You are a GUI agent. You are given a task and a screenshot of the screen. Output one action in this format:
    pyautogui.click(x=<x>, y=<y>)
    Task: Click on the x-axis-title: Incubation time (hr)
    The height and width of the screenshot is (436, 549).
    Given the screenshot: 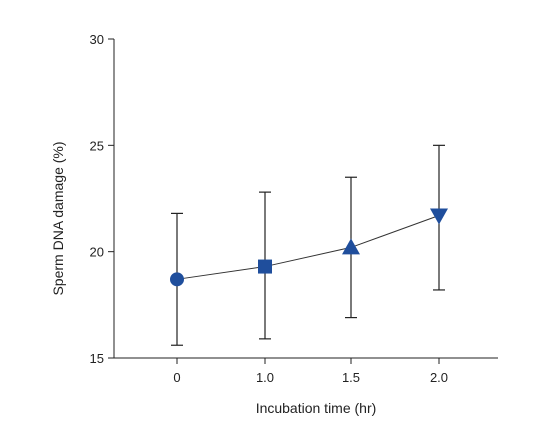 What is the action you would take?
    pyautogui.click(x=316, y=408)
    